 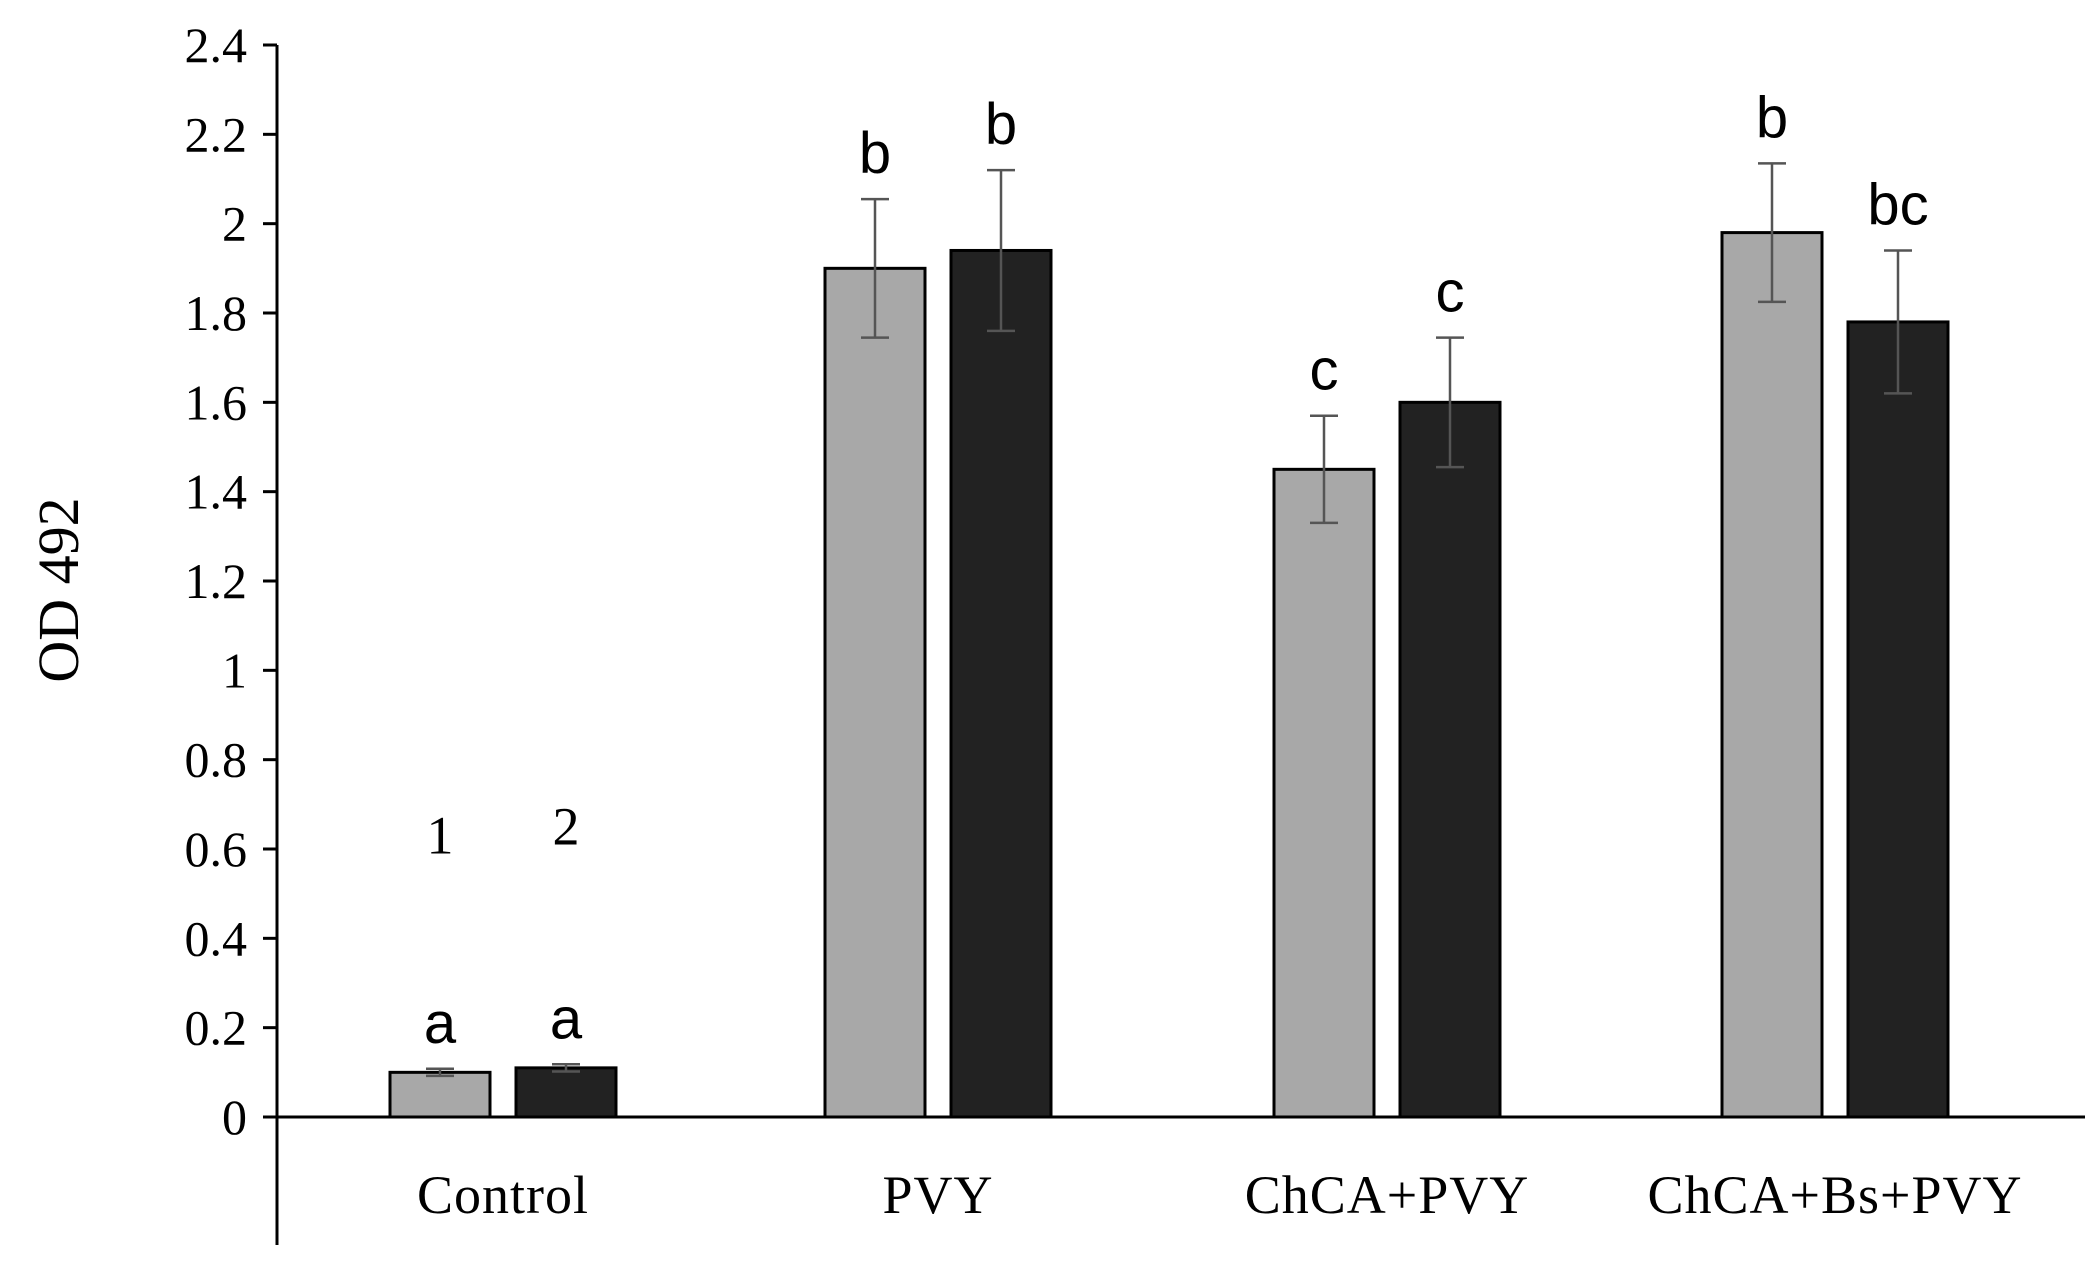 I want to click on significance-label: bc, so click(x=1897, y=204).